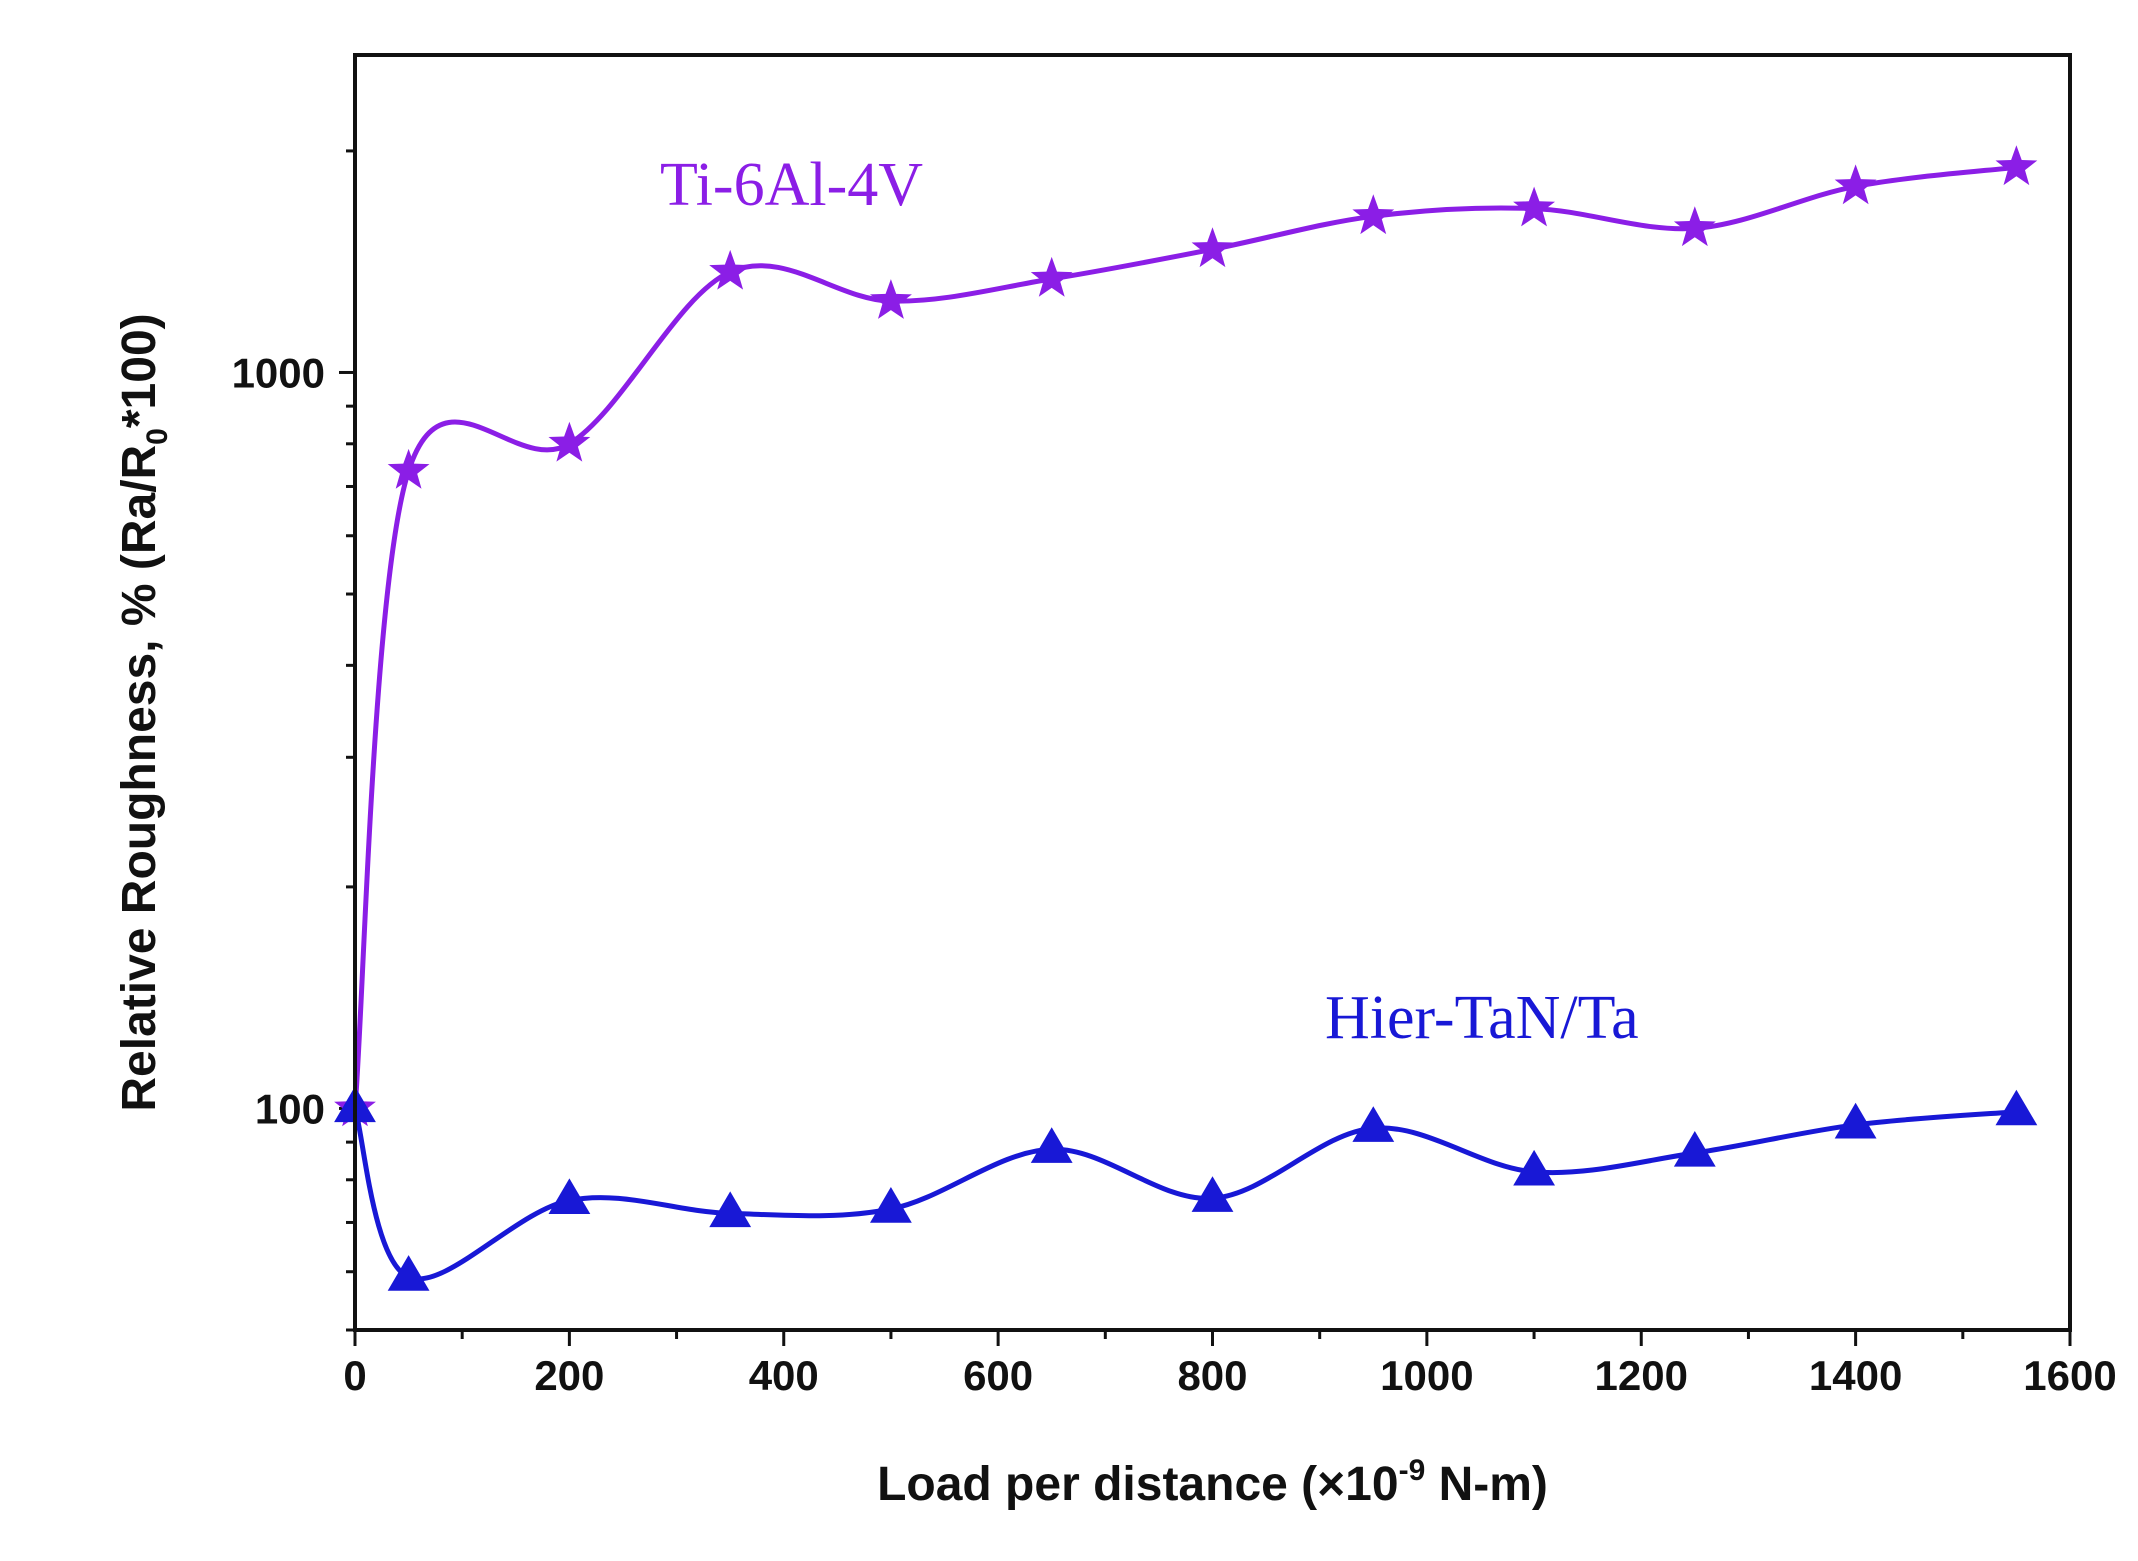  What do you see at coordinates (1138, 1484) in the screenshot?
I see `x-axis-title-prefix: Load per distance (×10` at bounding box center [1138, 1484].